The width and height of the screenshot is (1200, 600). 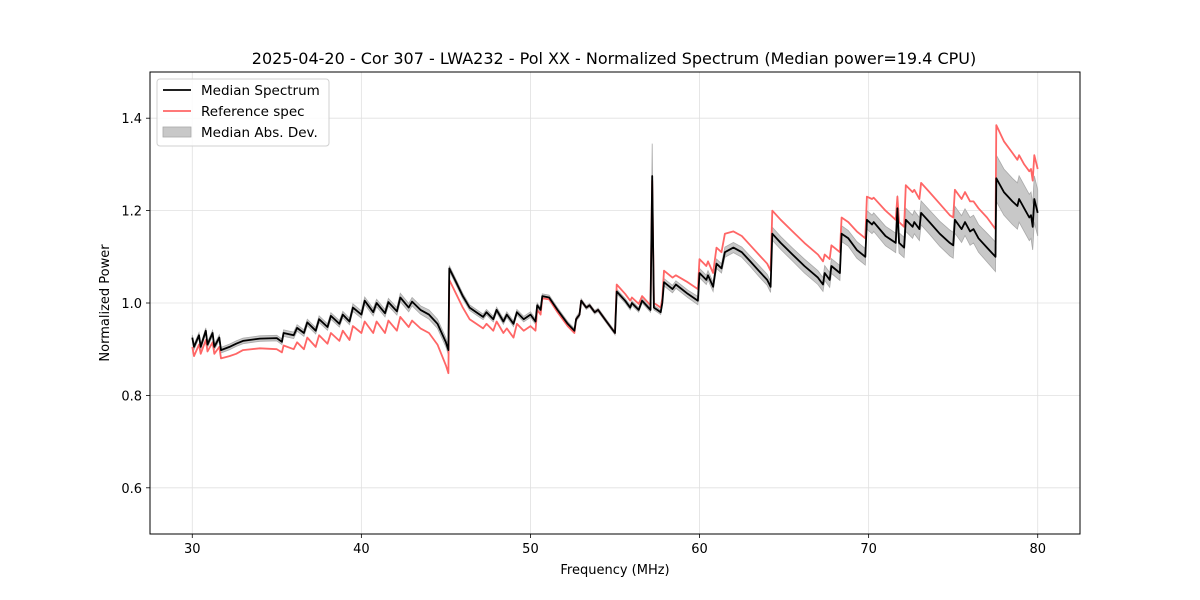 What do you see at coordinates (868, 549) in the screenshot?
I see `x-tick-label: 70` at bounding box center [868, 549].